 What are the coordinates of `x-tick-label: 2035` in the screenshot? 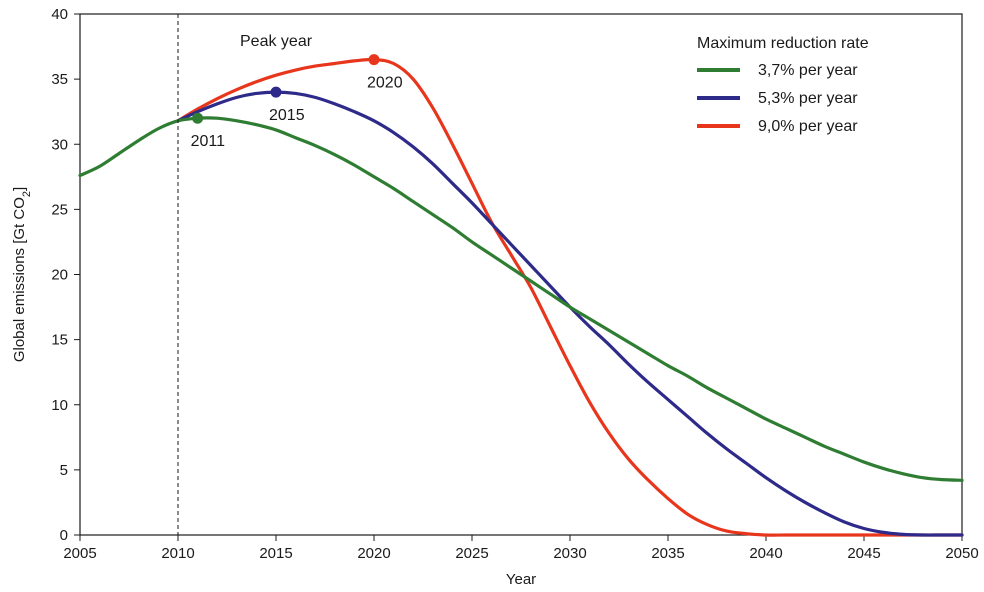 It's located at (667, 553).